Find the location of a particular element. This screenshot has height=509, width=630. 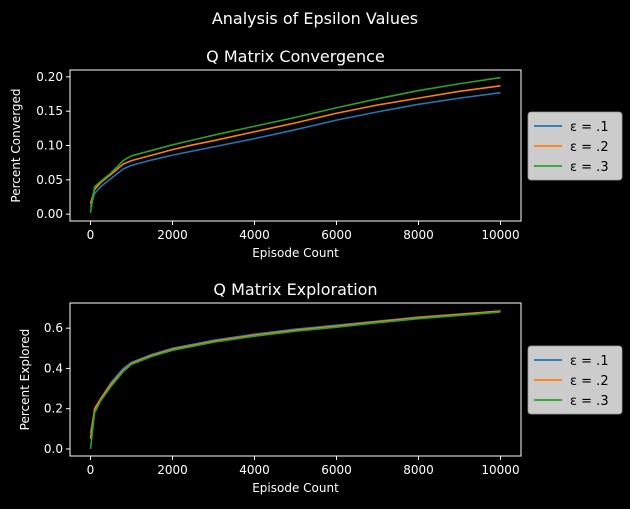

chart-title: Q Matrix Convergence is located at coordinates (295, 56).